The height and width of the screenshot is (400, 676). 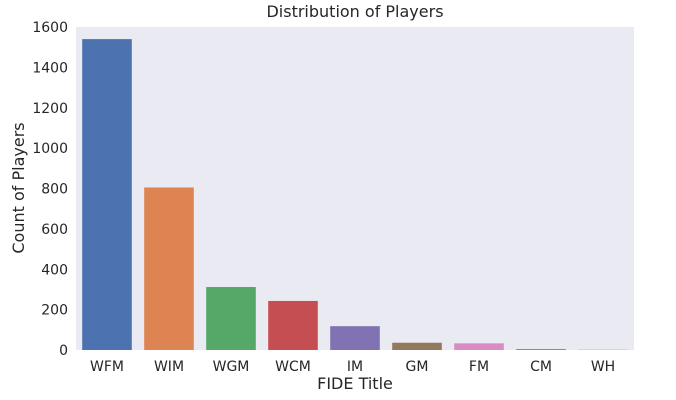 What do you see at coordinates (50, 28) in the screenshot?
I see `y-tick-label: 1600` at bounding box center [50, 28].